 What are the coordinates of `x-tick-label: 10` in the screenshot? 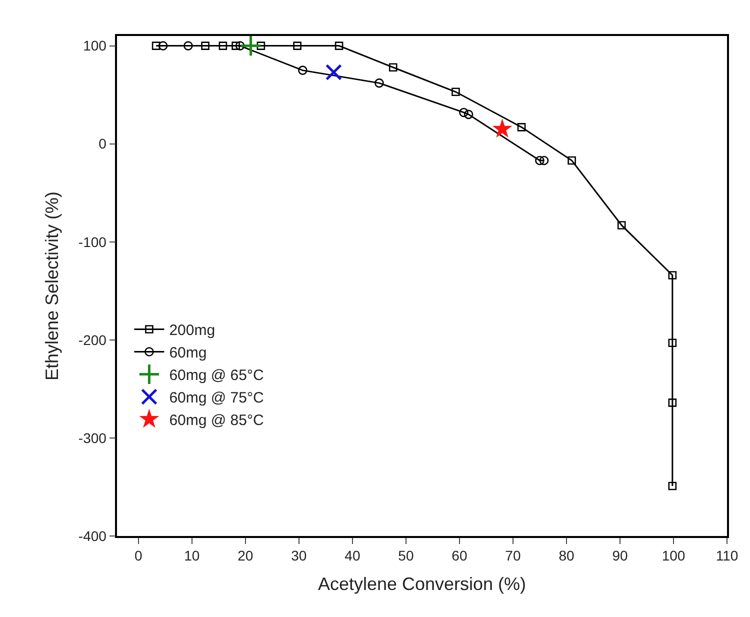 It's located at (192, 556).